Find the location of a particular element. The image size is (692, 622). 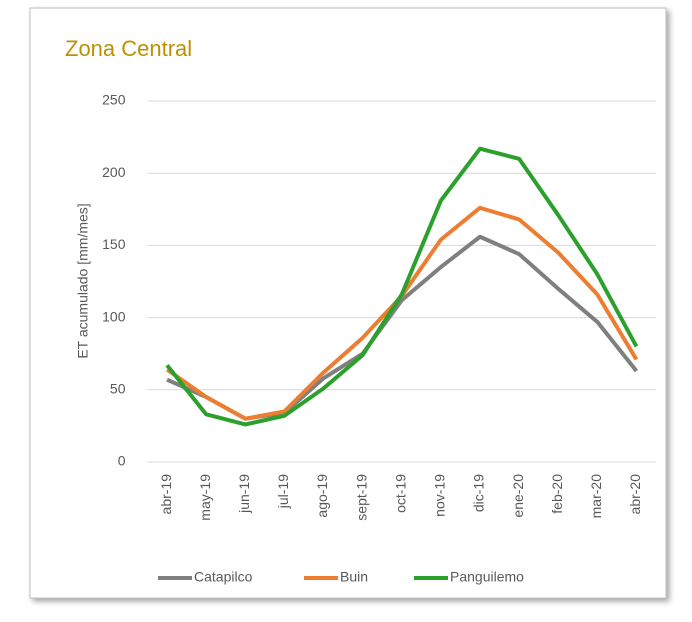

y-tick-label: 200 is located at coordinates (114, 172).